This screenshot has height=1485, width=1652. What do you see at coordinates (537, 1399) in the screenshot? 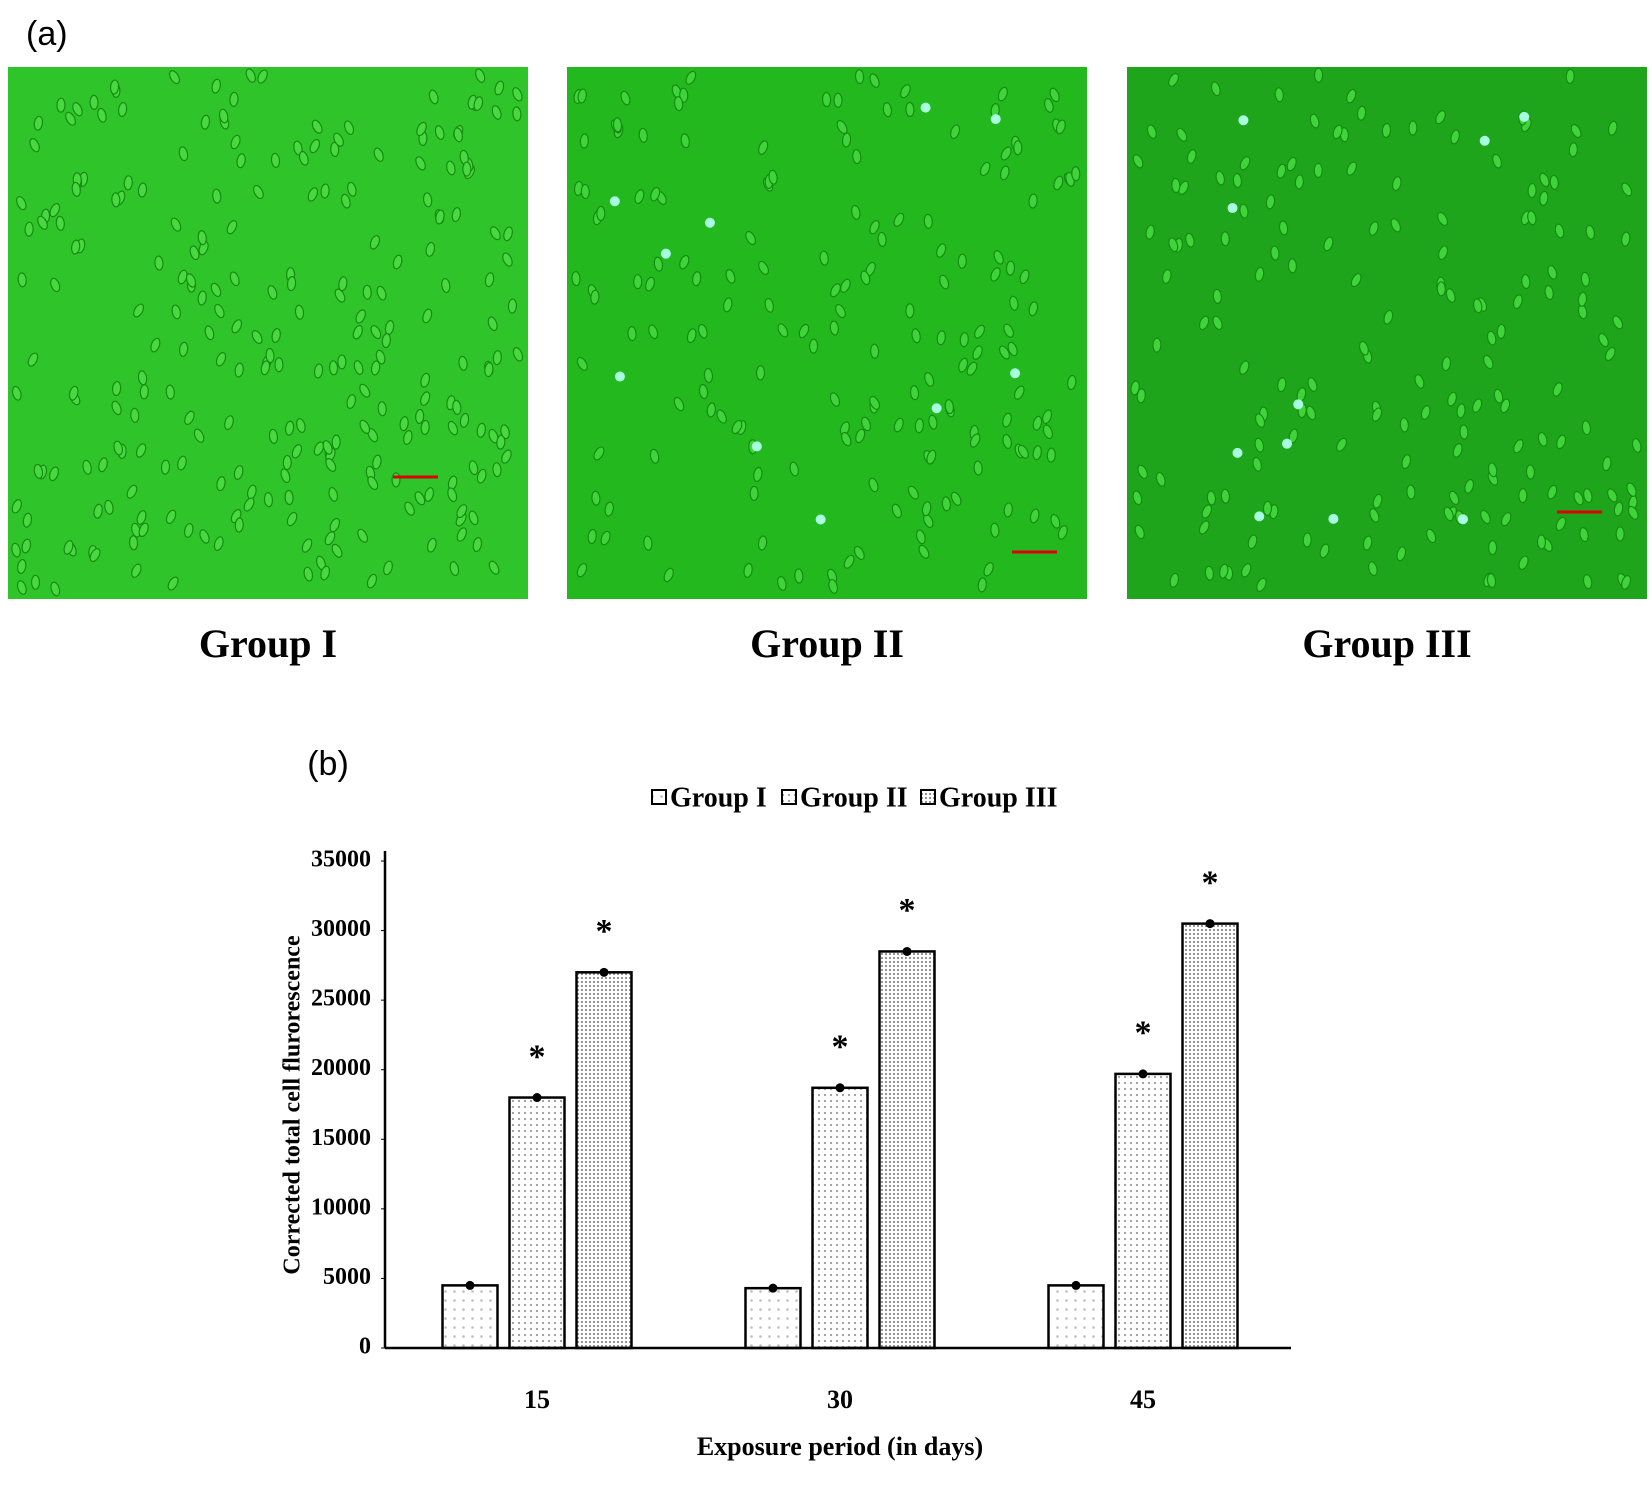
I see `x-tick-label: 15` at bounding box center [537, 1399].